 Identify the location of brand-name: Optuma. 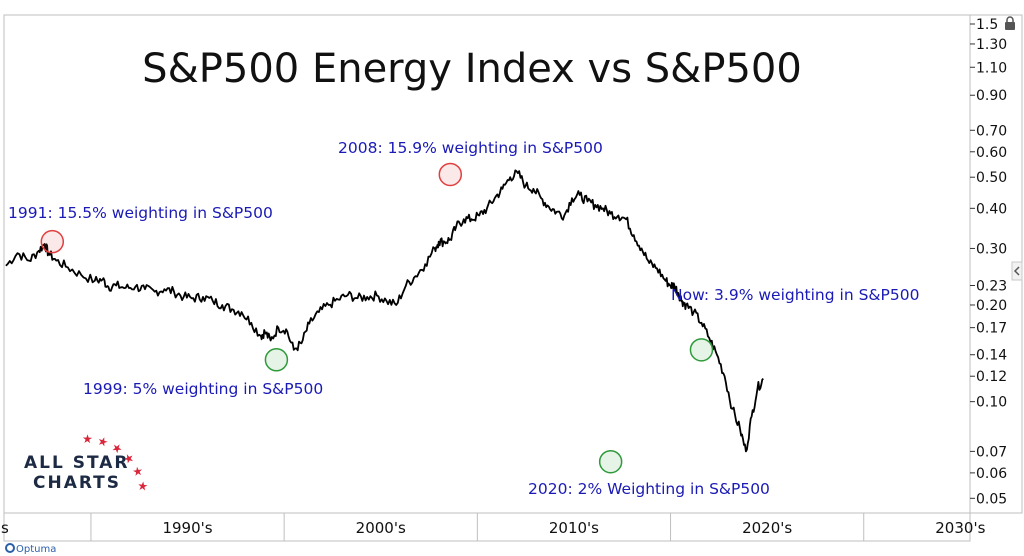
(36, 549).